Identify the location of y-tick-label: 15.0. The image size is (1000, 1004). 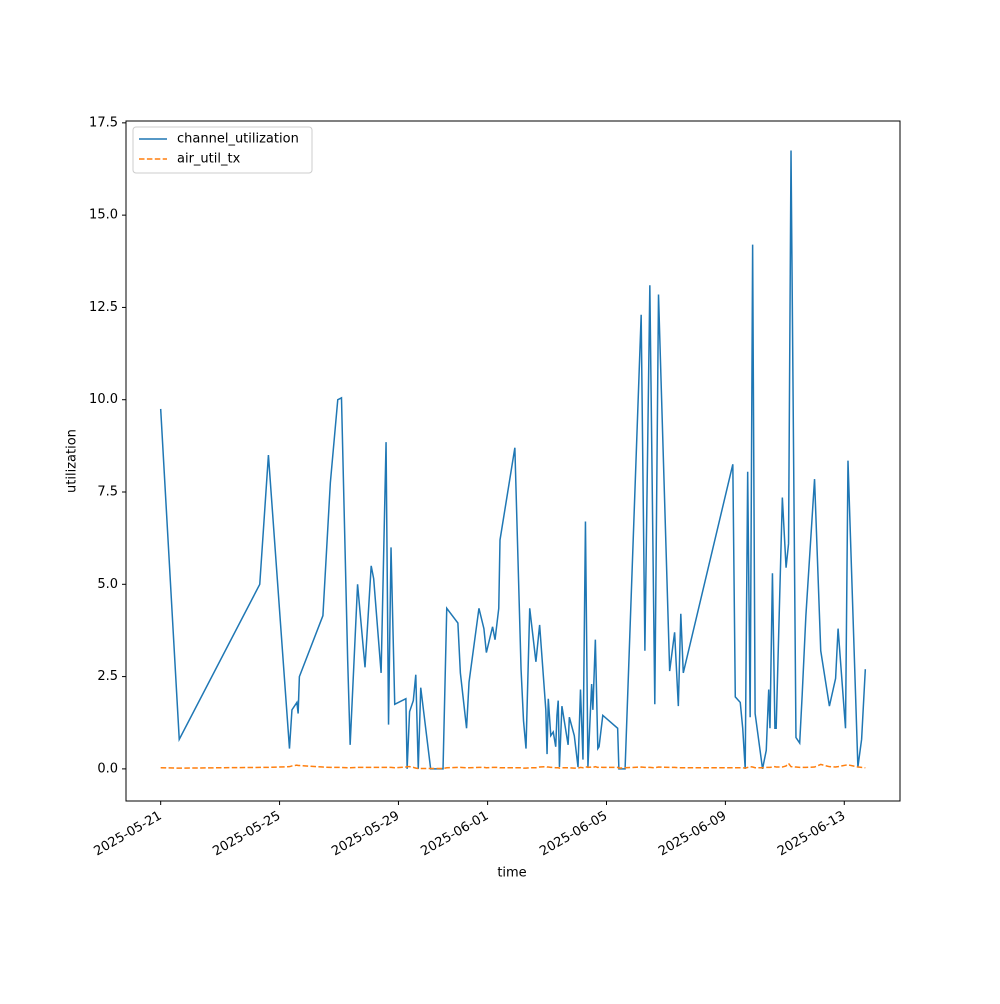
(103, 215).